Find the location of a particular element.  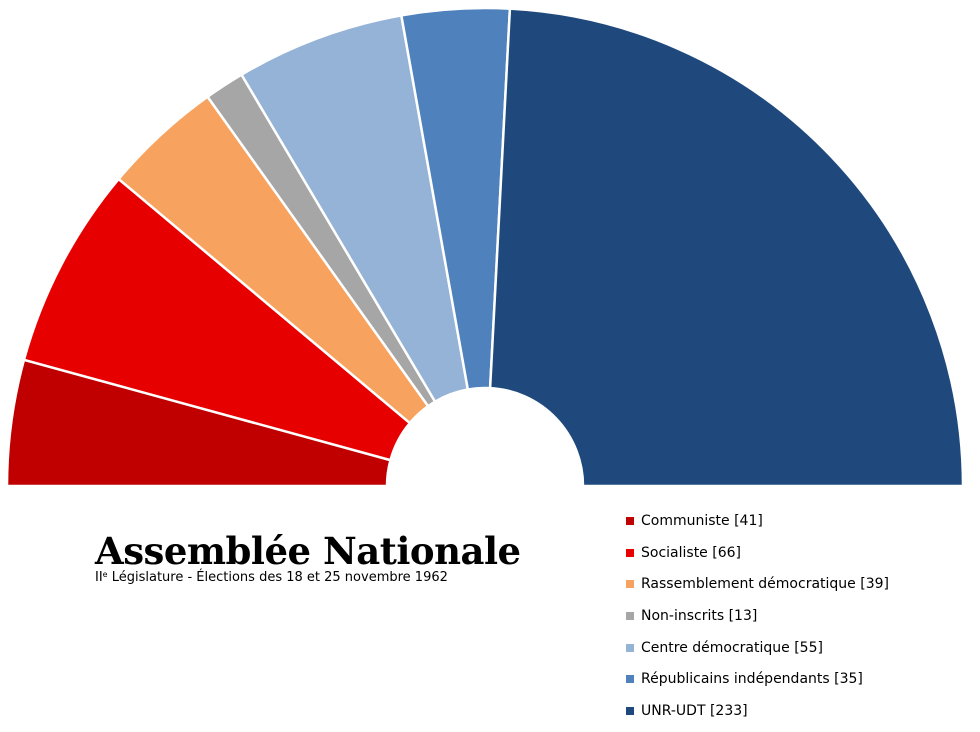

legend-label-socialiste: Socialiste [66] is located at coordinates (691, 552).